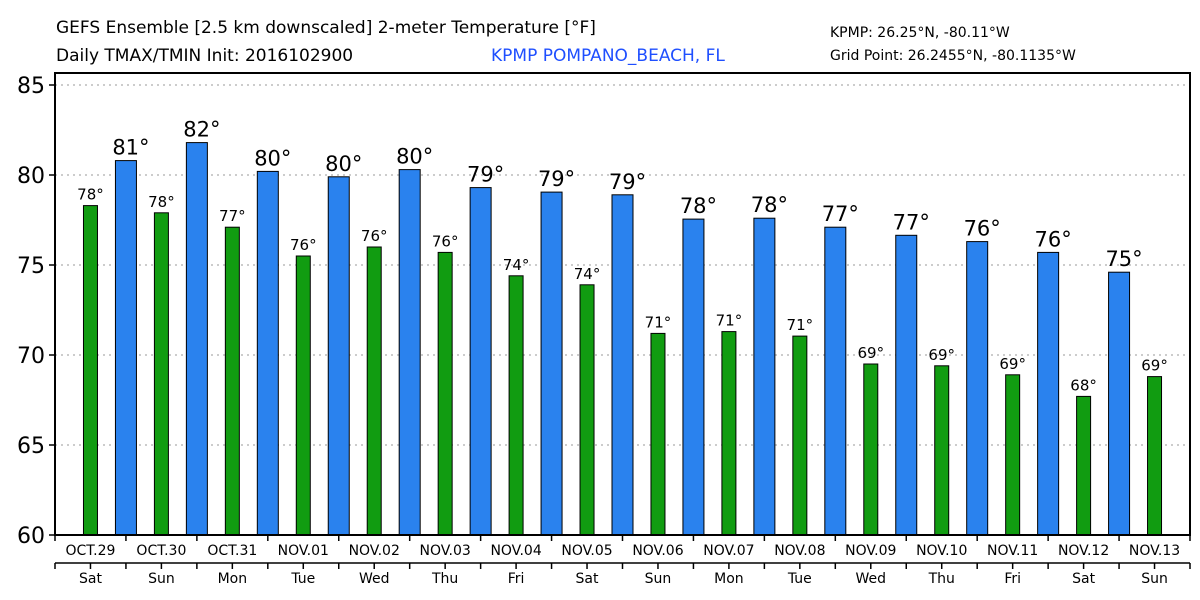 The image size is (1200, 600). Describe the element at coordinates (1012, 551) in the screenshot. I see `date-label: NOV.11` at that location.